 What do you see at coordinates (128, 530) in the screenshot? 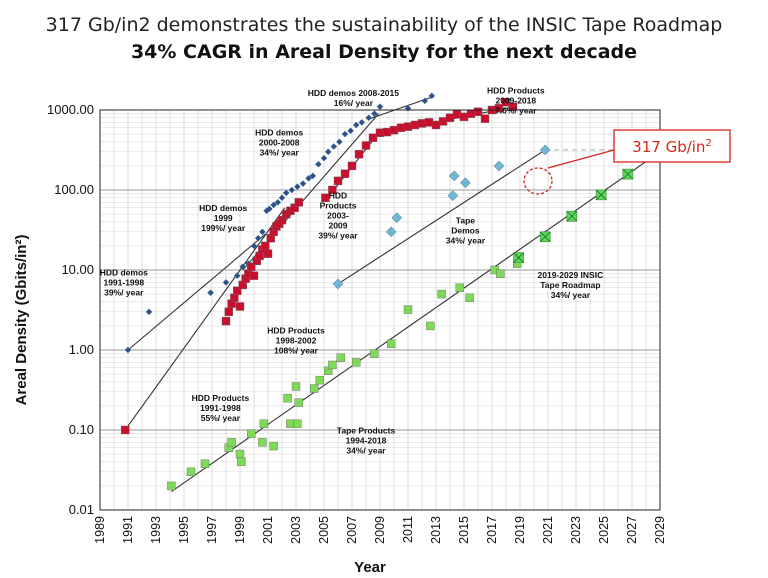
I see `x-tick-label: 1991` at bounding box center [128, 530].